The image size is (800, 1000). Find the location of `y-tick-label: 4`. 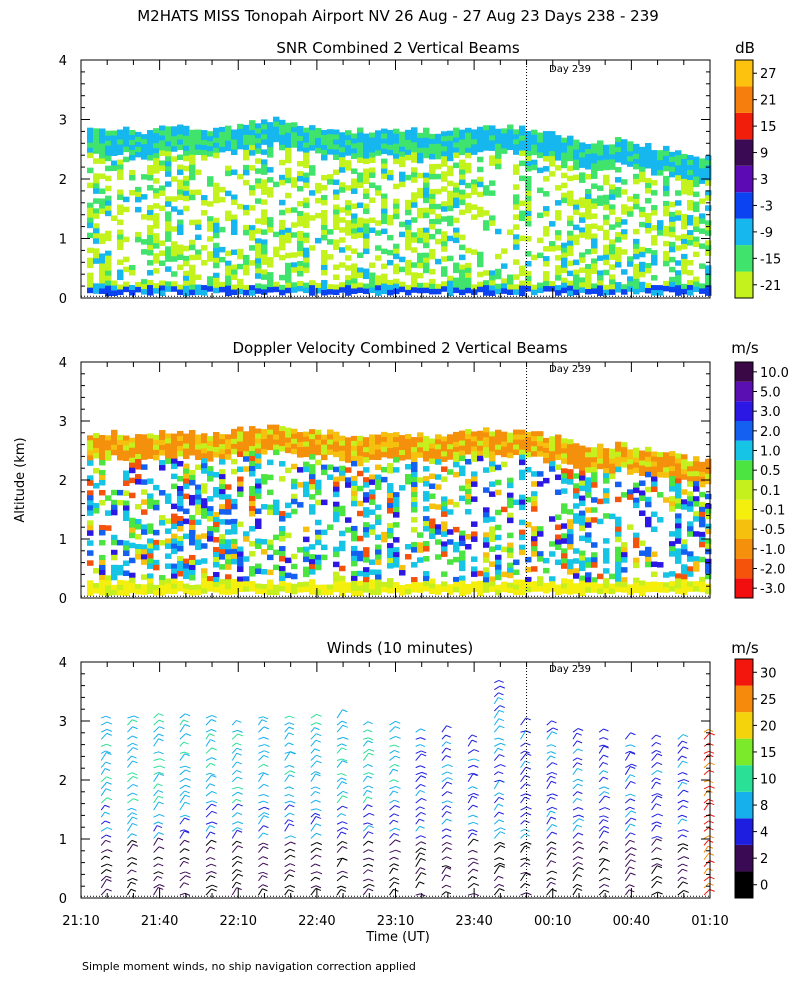

y-tick-label: 4 is located at coordinates (63, 61).